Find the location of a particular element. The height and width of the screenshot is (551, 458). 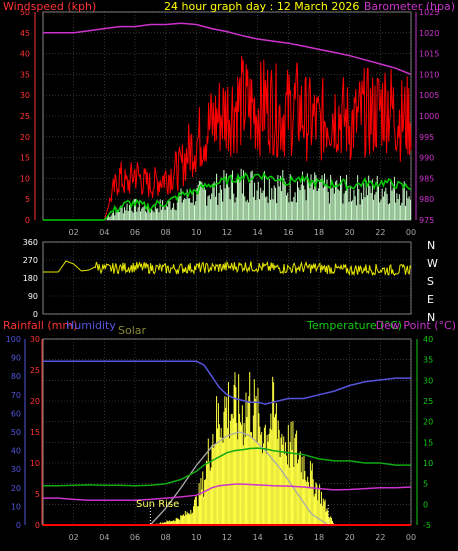

wind-y-tick-label: 35 is located at coordinates (25, 74).